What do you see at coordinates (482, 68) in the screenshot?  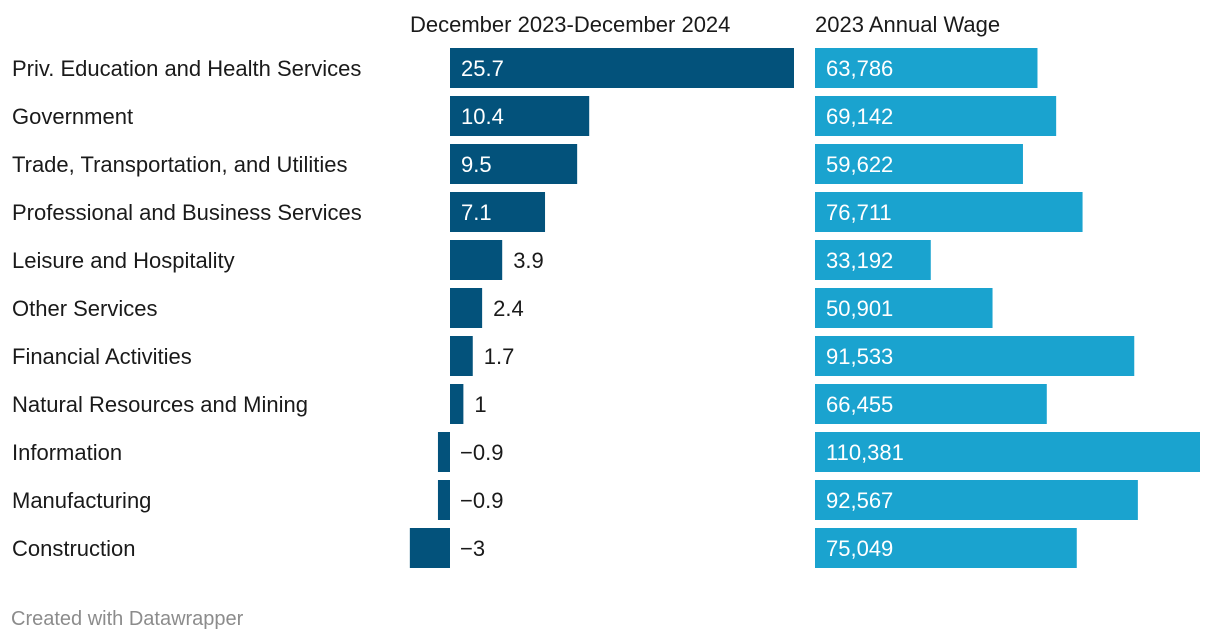 I see `change-value-label: 25.7` at bounding box center [482, 68].